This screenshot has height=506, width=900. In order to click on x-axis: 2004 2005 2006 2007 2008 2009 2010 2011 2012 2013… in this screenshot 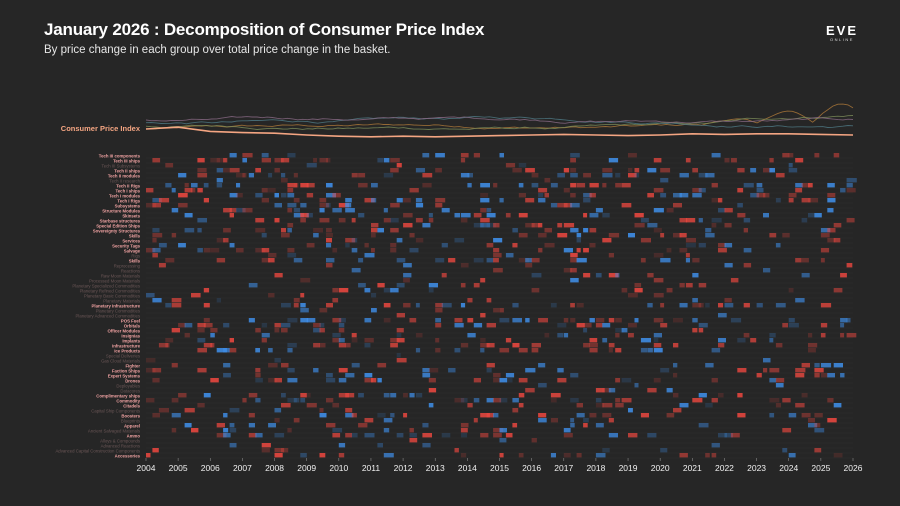, I will do `click(500, 465)`.